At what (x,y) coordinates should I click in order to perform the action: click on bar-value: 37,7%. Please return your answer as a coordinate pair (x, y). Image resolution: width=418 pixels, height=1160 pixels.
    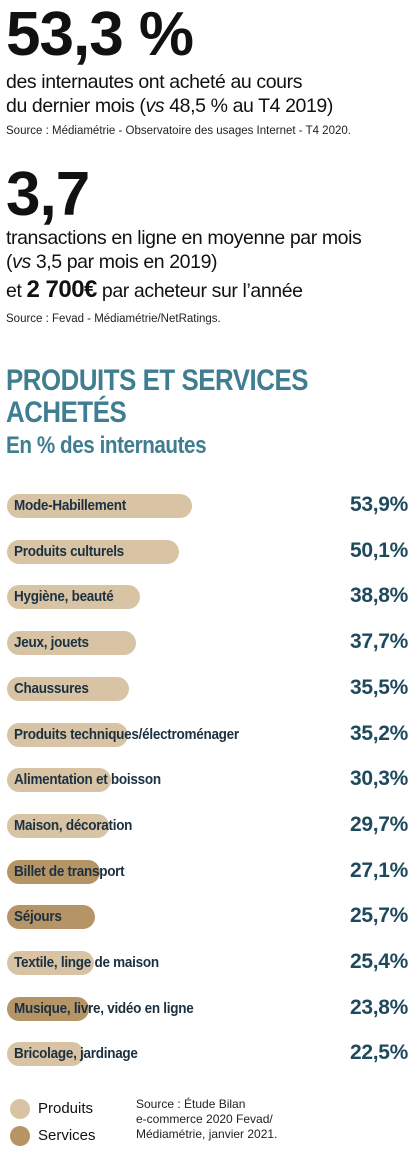
    Looking at the image, I should click on (378, 642).